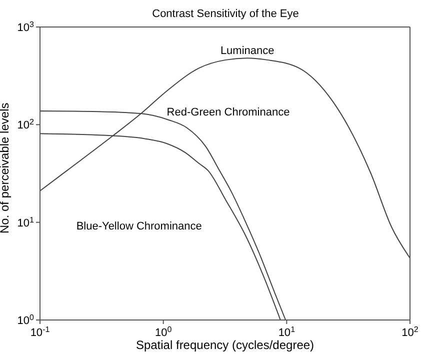 The width and height of the screenshot is (427, 355). I want to click on y-tick-label: 10$^{0}$, so click(26, 319).